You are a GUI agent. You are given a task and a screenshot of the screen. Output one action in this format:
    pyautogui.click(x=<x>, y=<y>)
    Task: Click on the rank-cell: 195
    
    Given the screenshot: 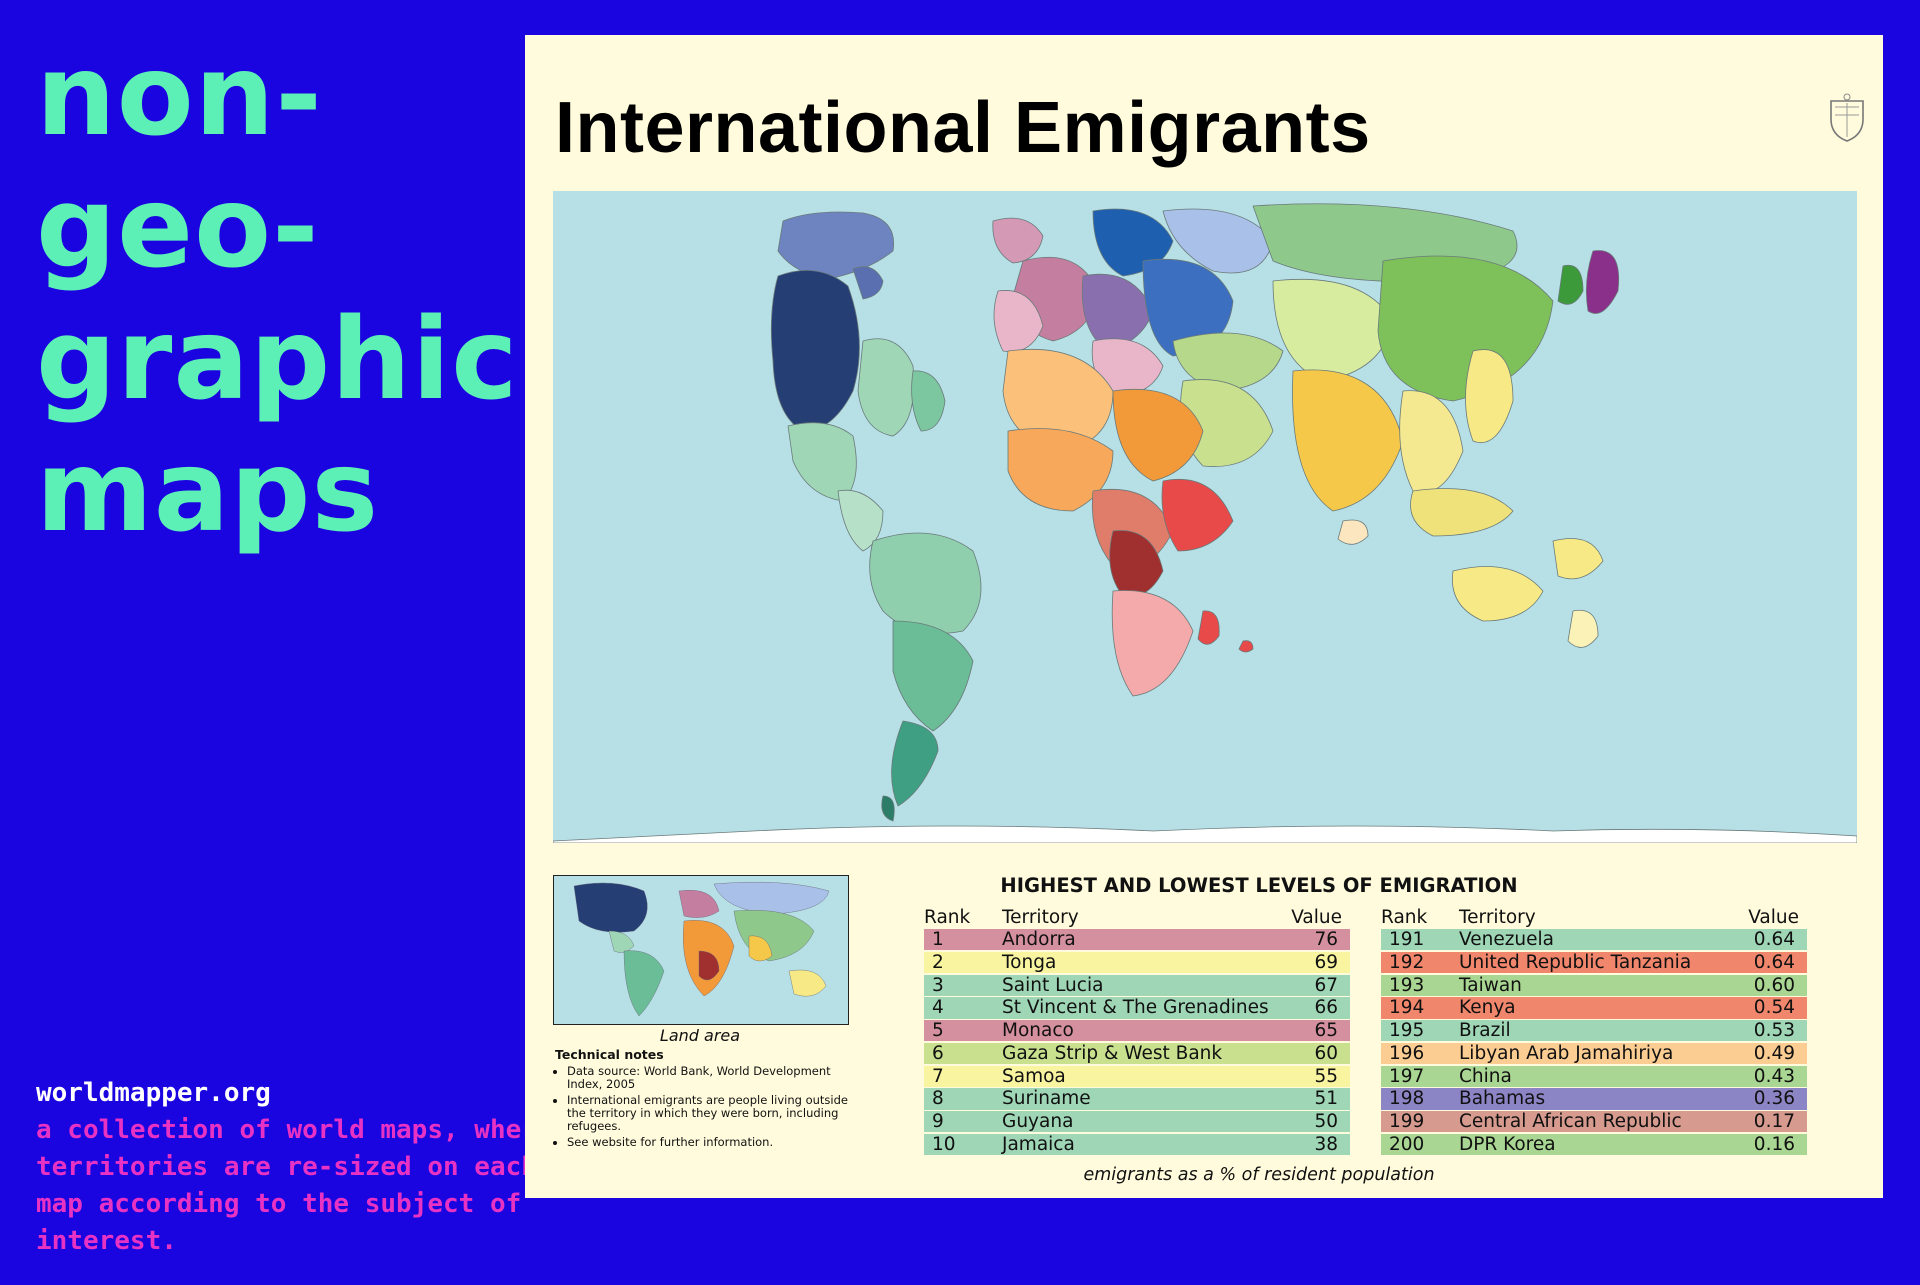 What is the action you would take?
    pyautogui.click(x=1407, y=1031)
    